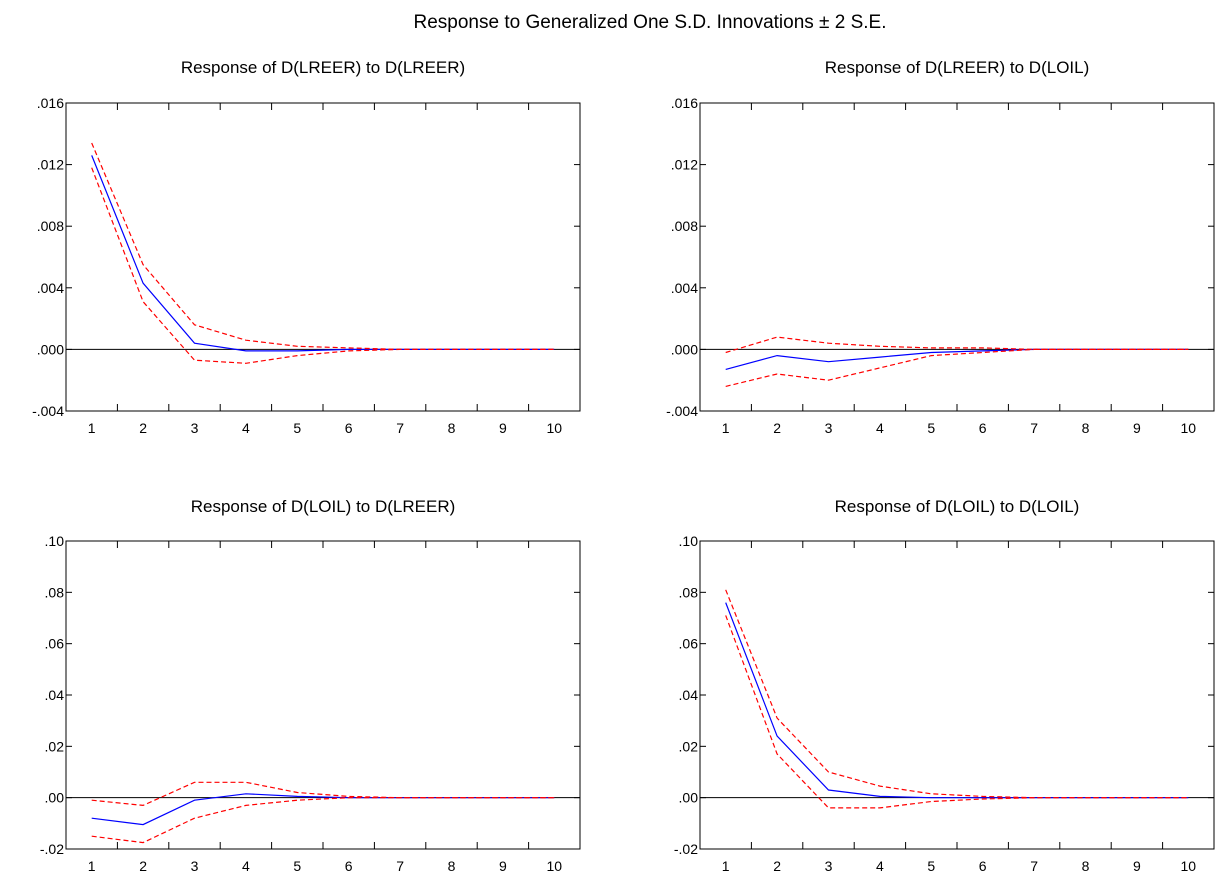 The height and width of the screenshot is (880, 1215). What do you see at coordinates (323, 67) in the screenshot?
I see `panel-title: Response of D(LREER) to D(LREER)` at bounding box center [323, 67].